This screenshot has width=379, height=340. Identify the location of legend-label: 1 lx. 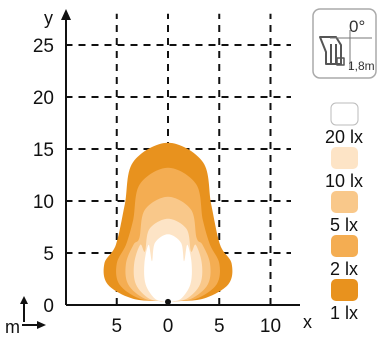
(344, 313).